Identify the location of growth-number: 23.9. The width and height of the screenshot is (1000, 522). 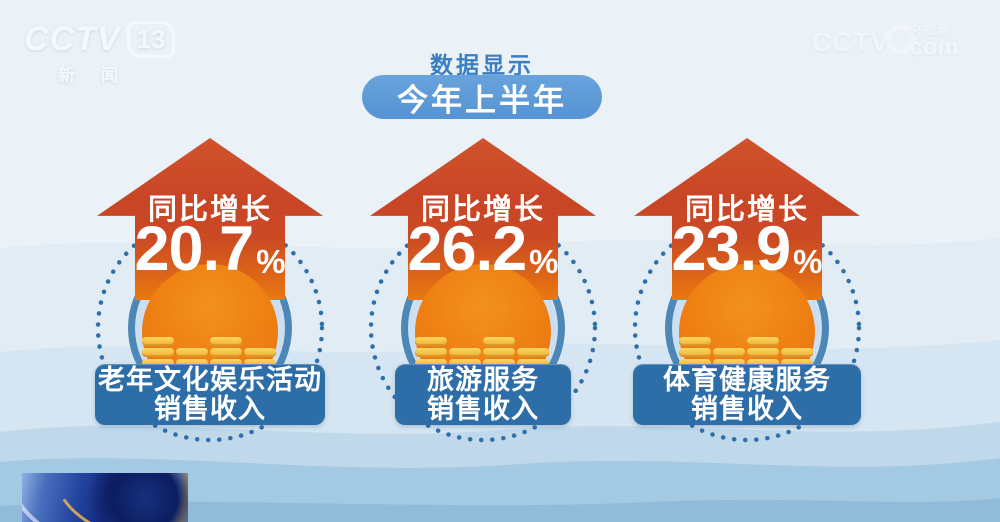
(731, 249).